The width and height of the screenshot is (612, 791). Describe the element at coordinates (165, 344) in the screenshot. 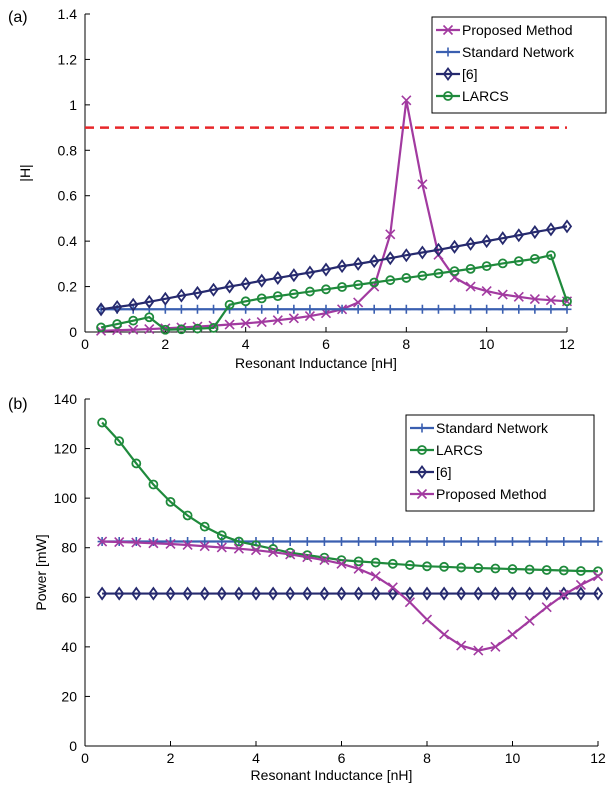

I see `x-tick-label: 2` at that location.